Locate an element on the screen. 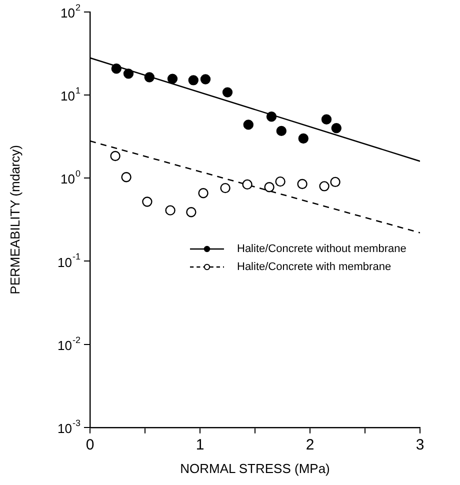 This screenshot has width=460, height=485. y-axis-title: PERMEABILITY (mdarcy) is located at coordinates (14, 219).